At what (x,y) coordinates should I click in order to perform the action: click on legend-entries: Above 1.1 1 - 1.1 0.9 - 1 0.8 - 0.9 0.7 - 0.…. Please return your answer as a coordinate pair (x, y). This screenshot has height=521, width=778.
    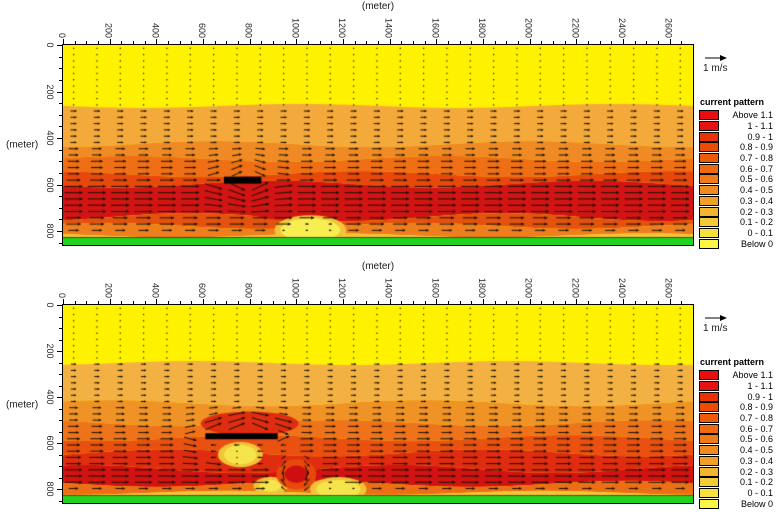
    Looking at the image, I should click on (738, 439).